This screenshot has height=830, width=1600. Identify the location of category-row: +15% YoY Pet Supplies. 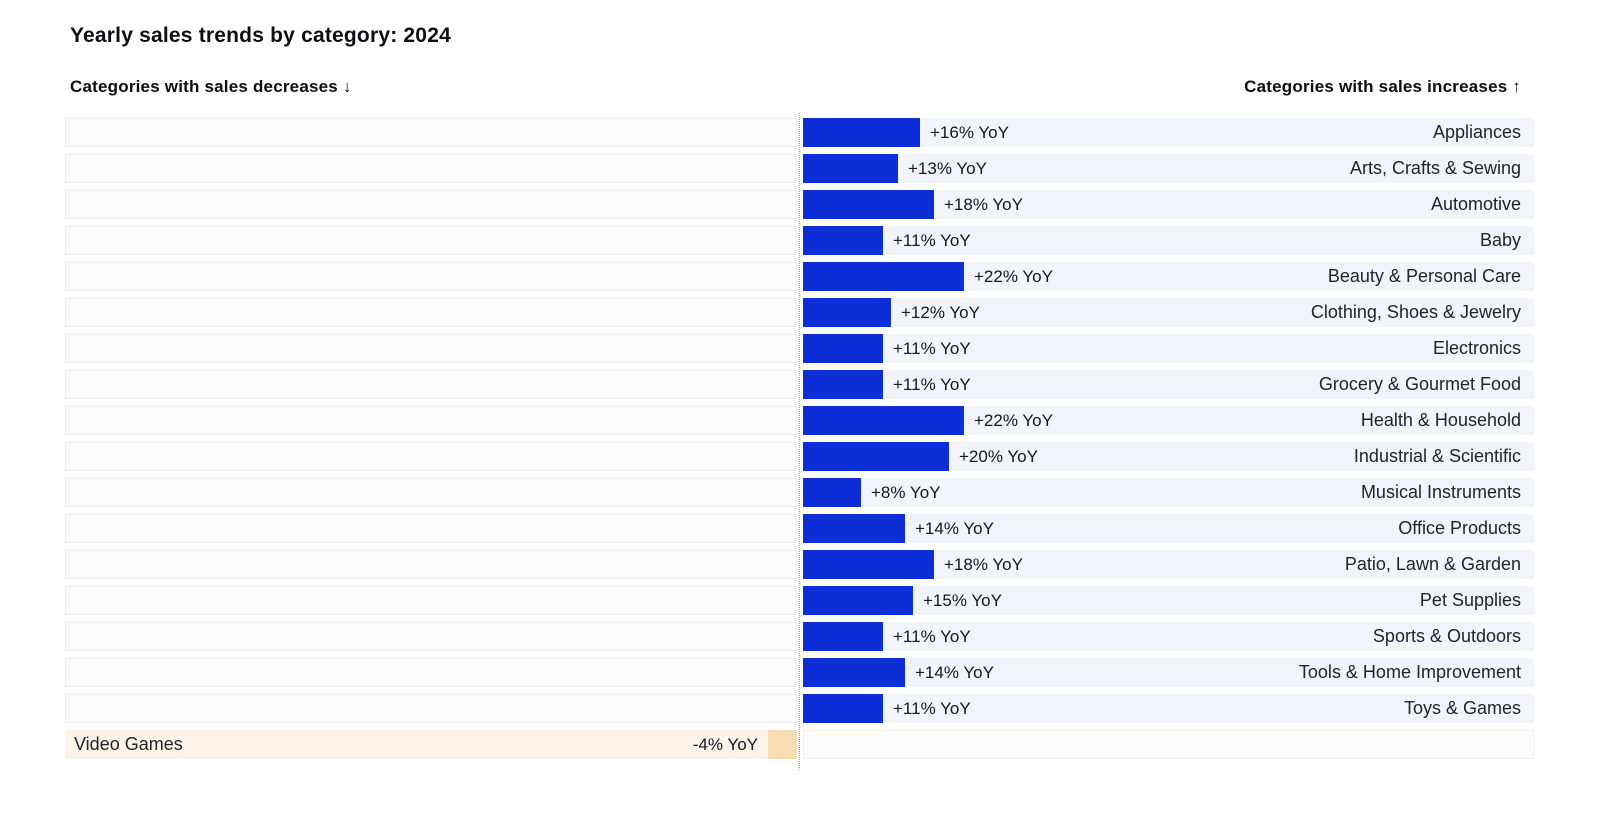
(799, 600).